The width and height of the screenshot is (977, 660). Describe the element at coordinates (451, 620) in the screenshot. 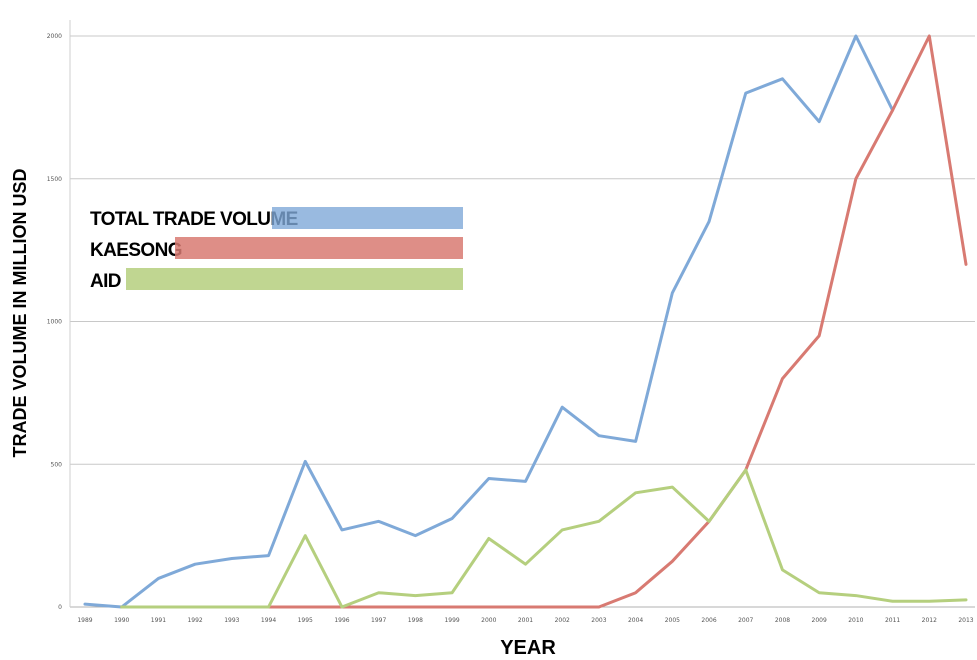

I see `x-tick-label: 1999` at that location.